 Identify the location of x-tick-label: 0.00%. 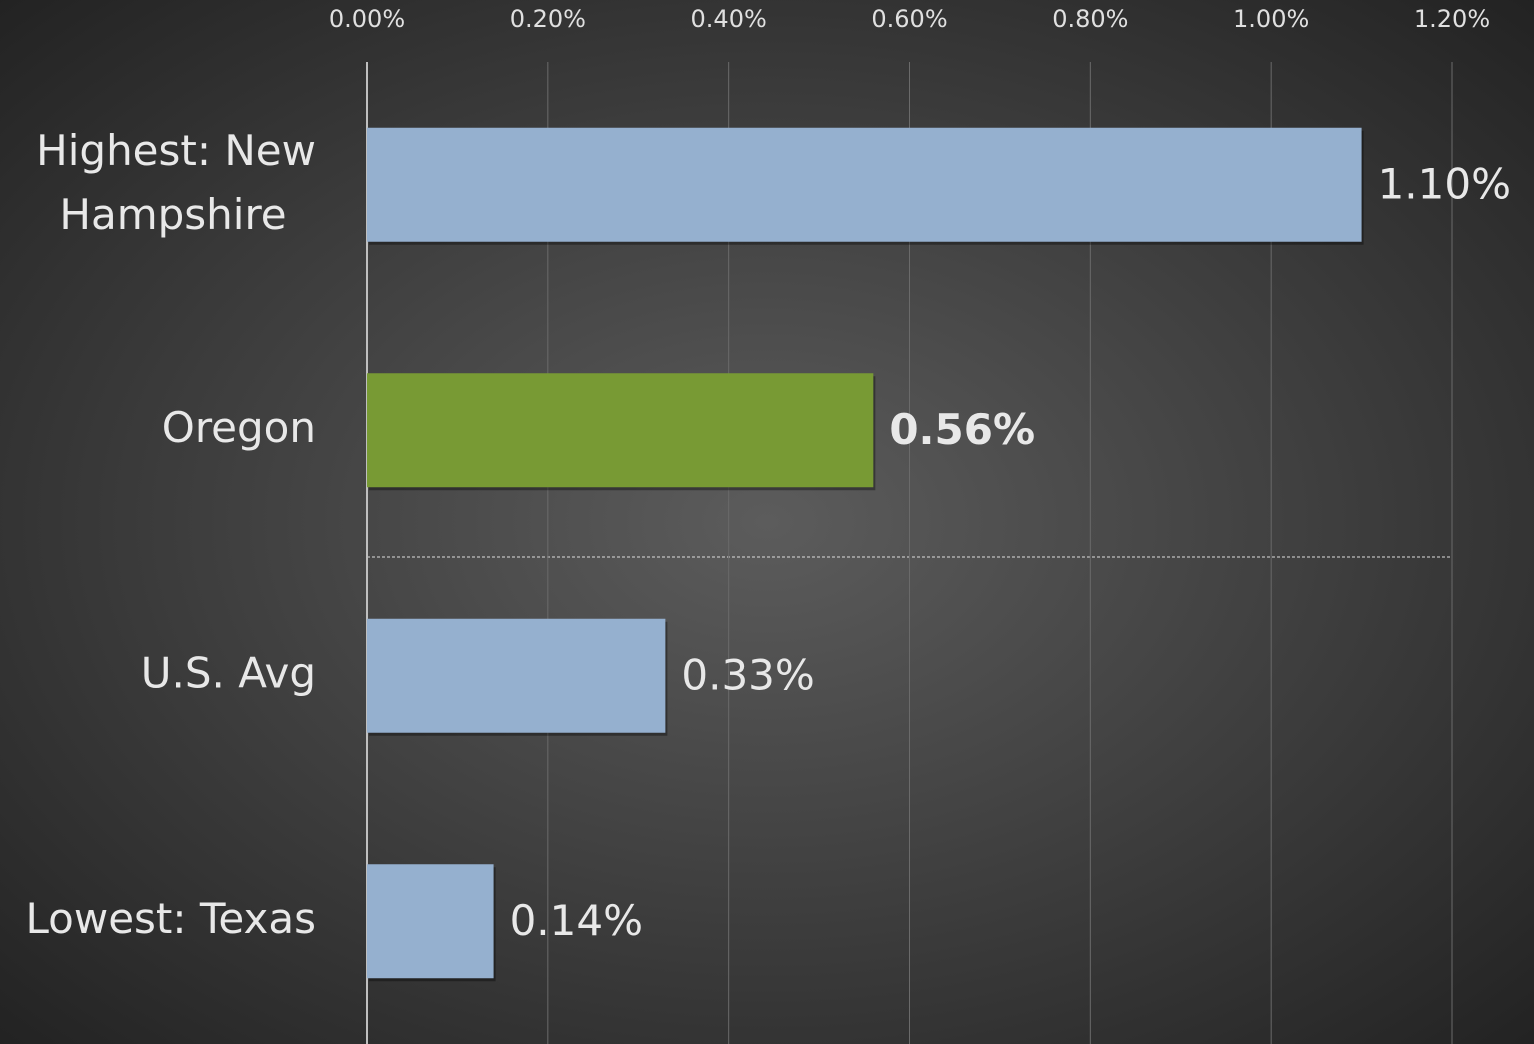
(367, 19).